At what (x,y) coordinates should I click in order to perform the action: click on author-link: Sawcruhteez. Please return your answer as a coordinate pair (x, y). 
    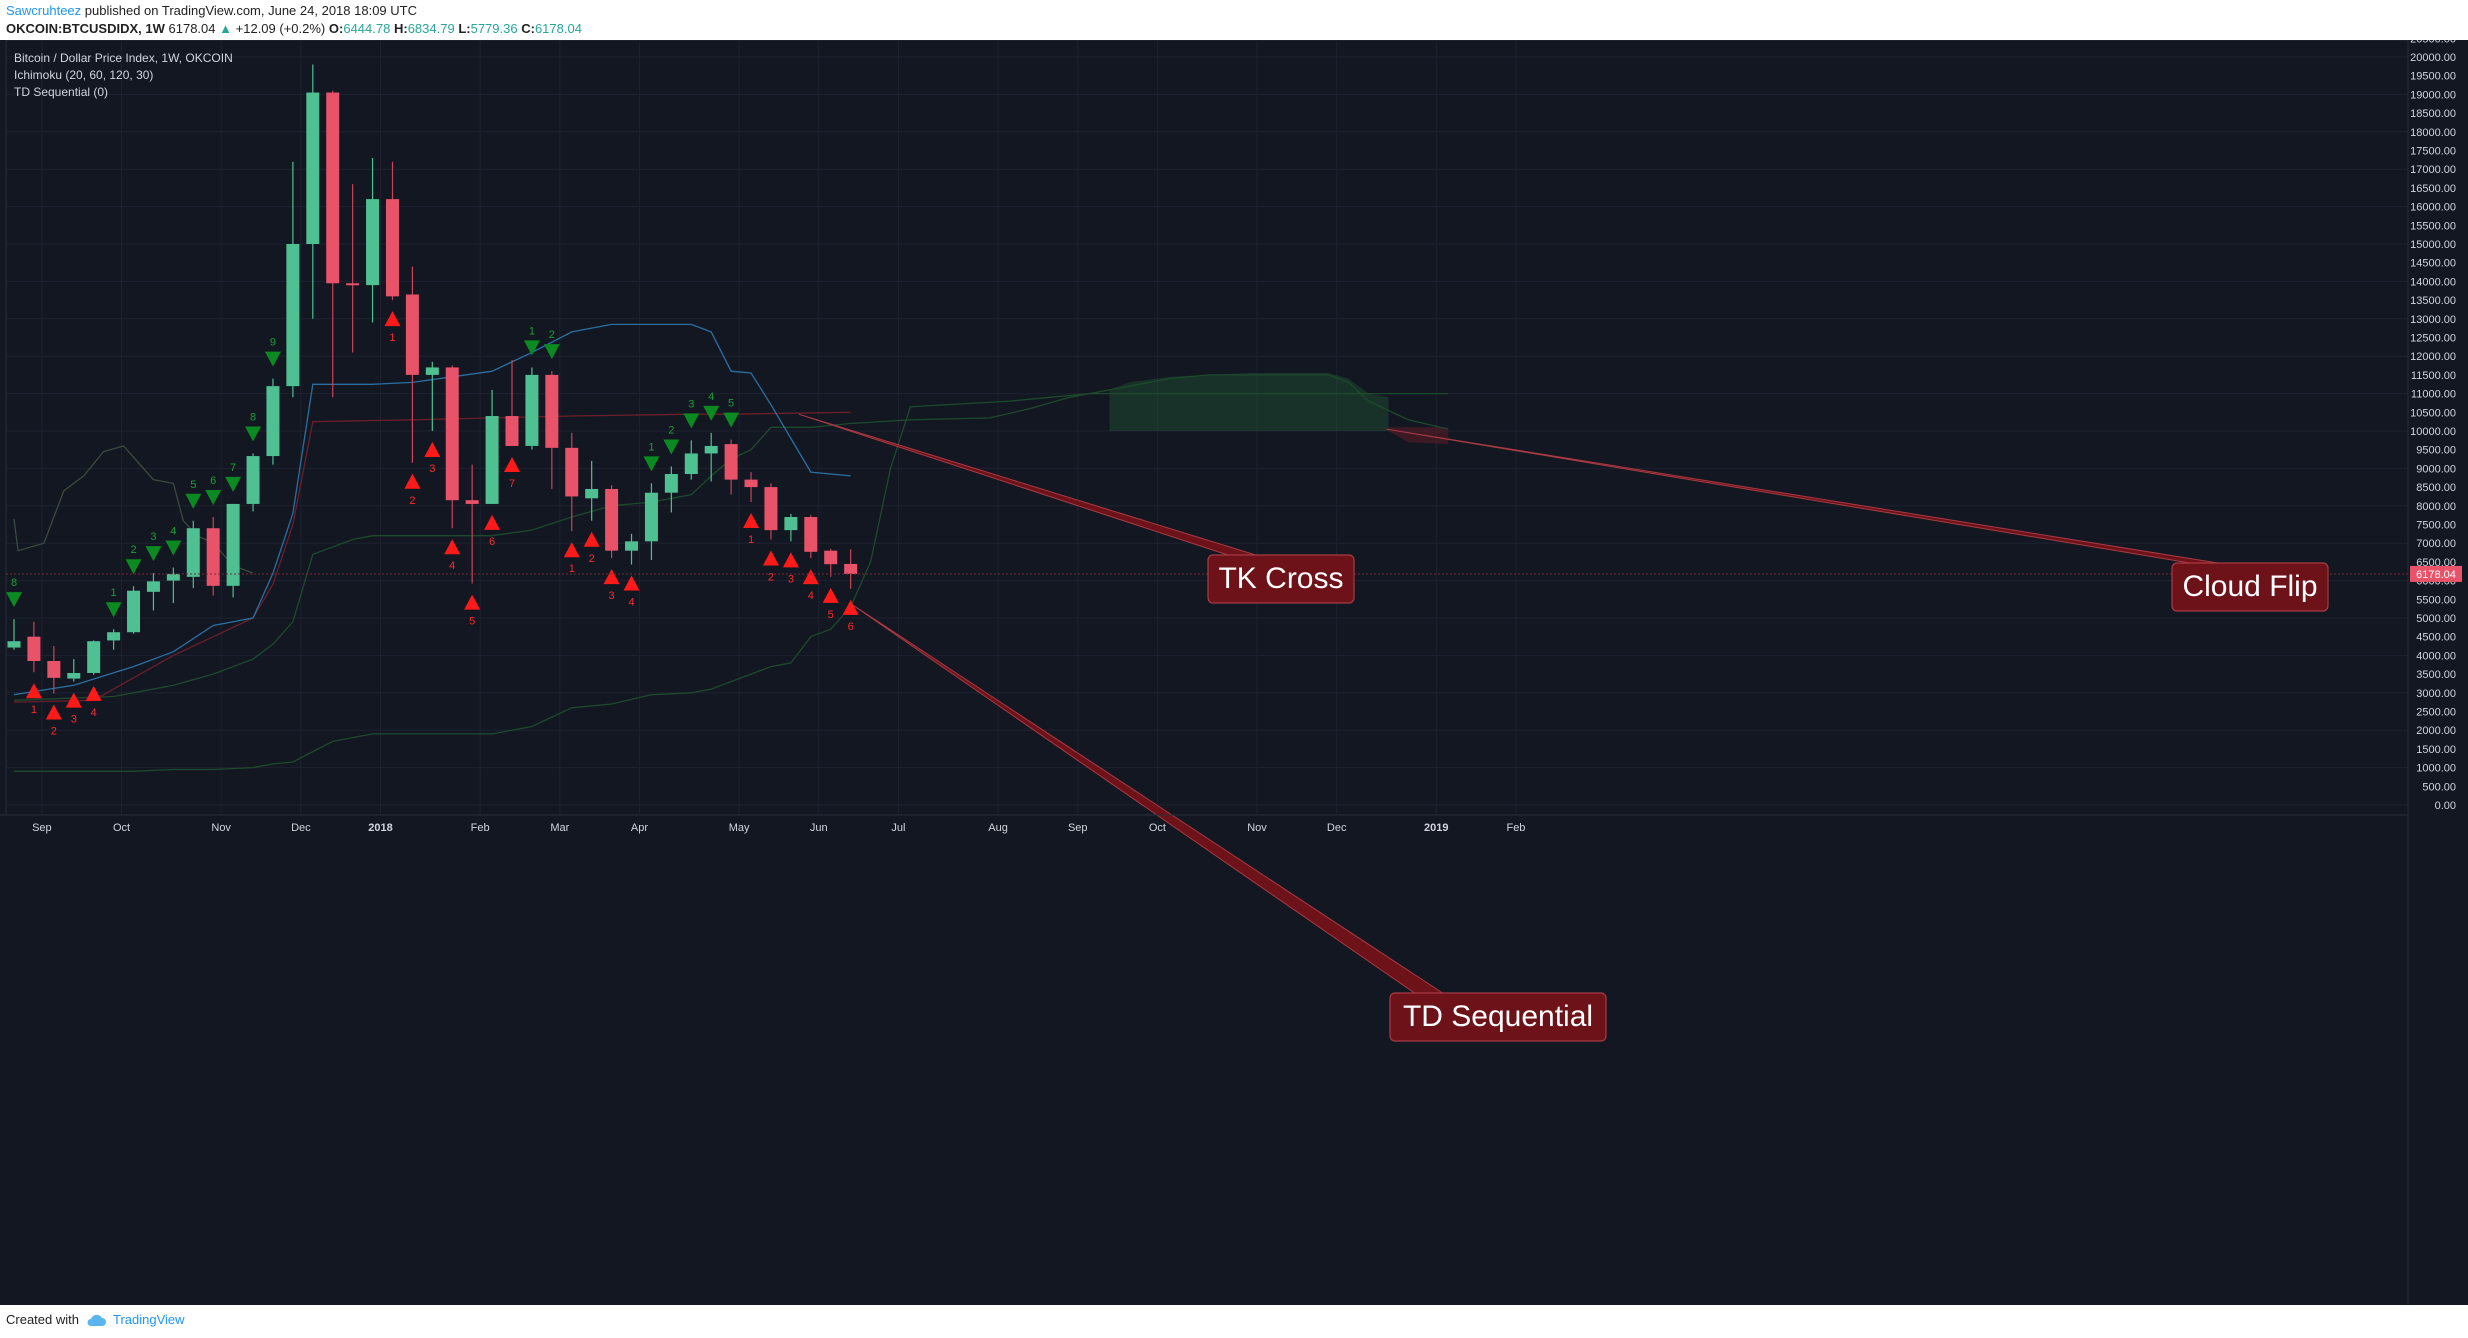
    Looking at the image, I should click on (44, 10).